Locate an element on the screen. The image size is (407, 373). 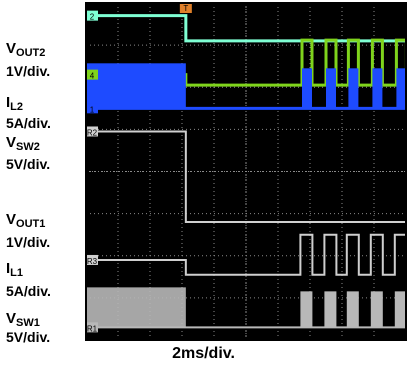
label-v-sw1: VSW1 is located at coordinates (23, 319).